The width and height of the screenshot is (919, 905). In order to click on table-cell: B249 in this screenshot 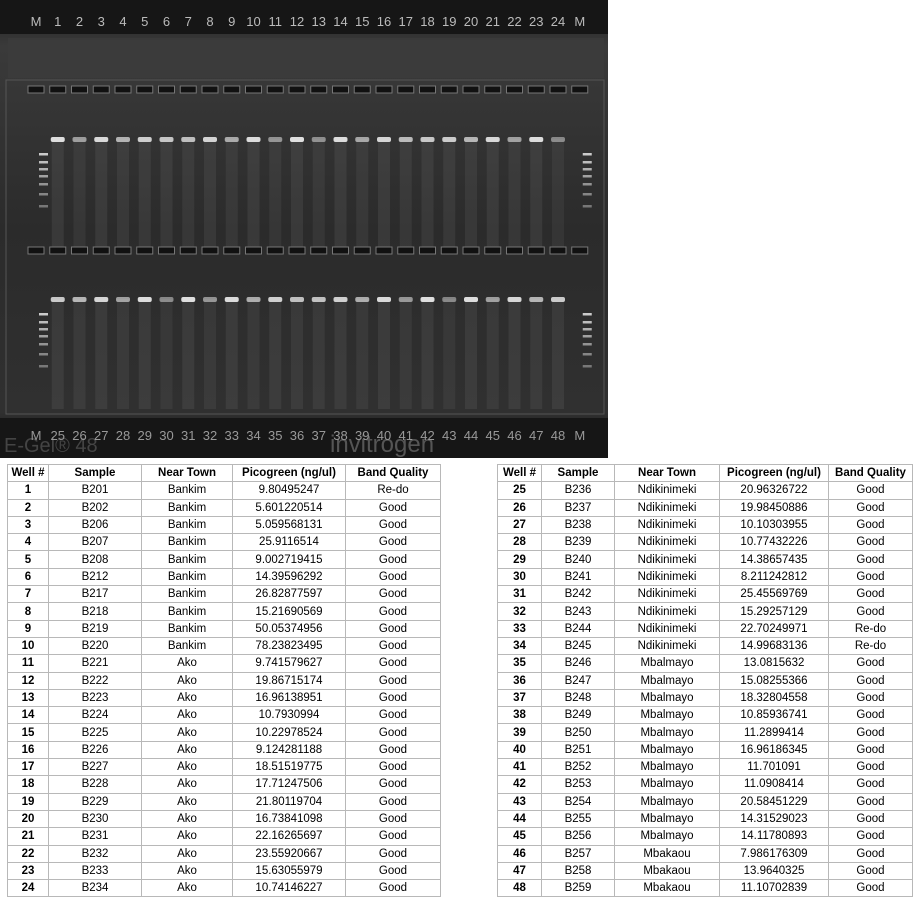, I will do `click(578, 715)`.